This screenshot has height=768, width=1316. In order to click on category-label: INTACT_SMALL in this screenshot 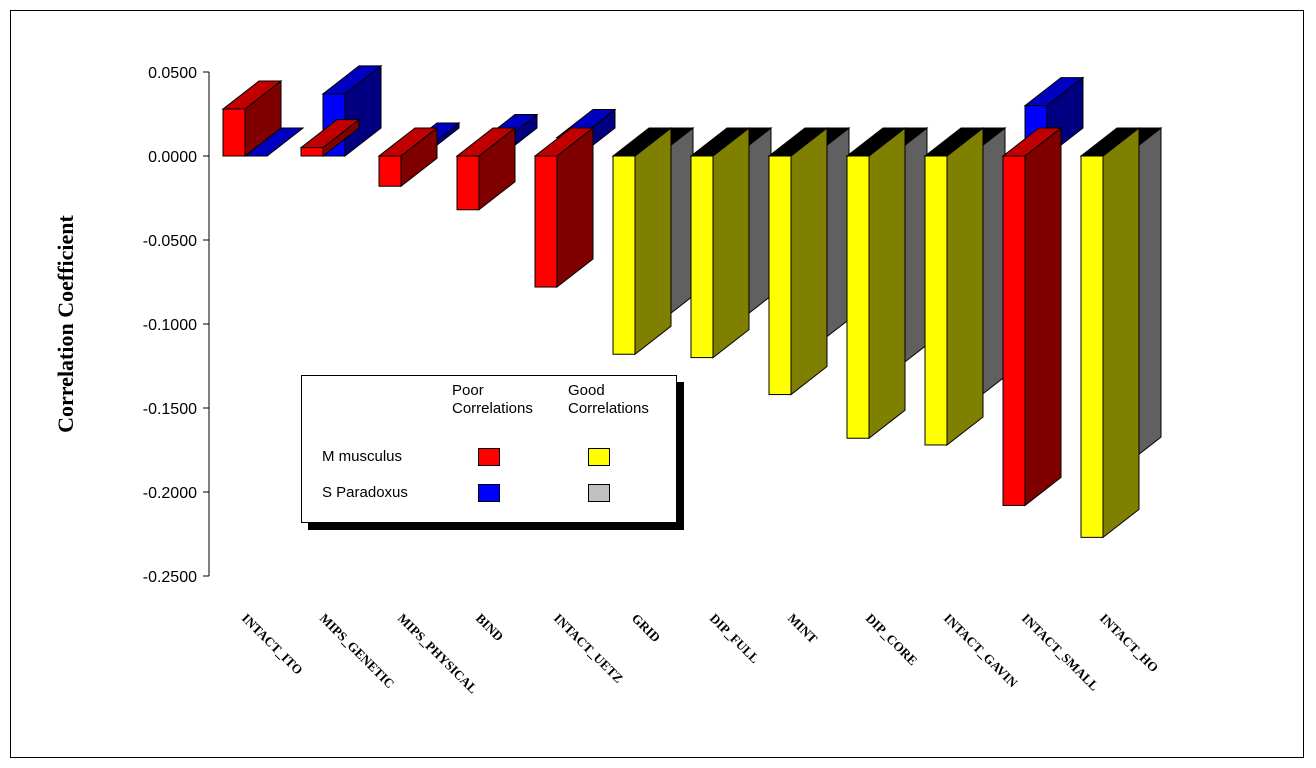, I will do `click(1060, 652)`.